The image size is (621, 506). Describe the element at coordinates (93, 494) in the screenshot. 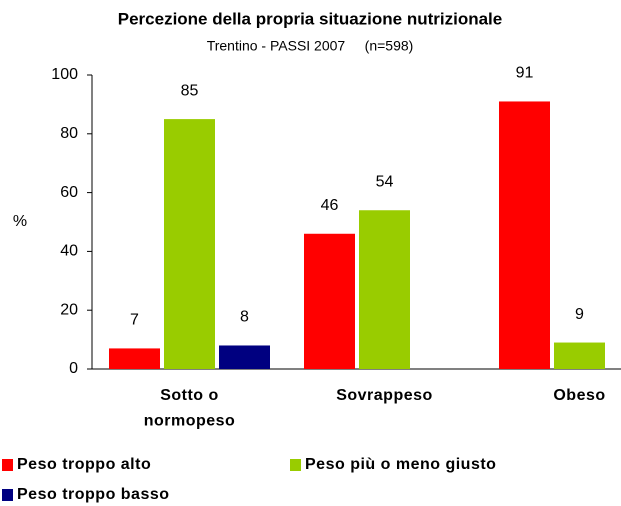

I see `legend-label: Peso troppo basso` at that location.